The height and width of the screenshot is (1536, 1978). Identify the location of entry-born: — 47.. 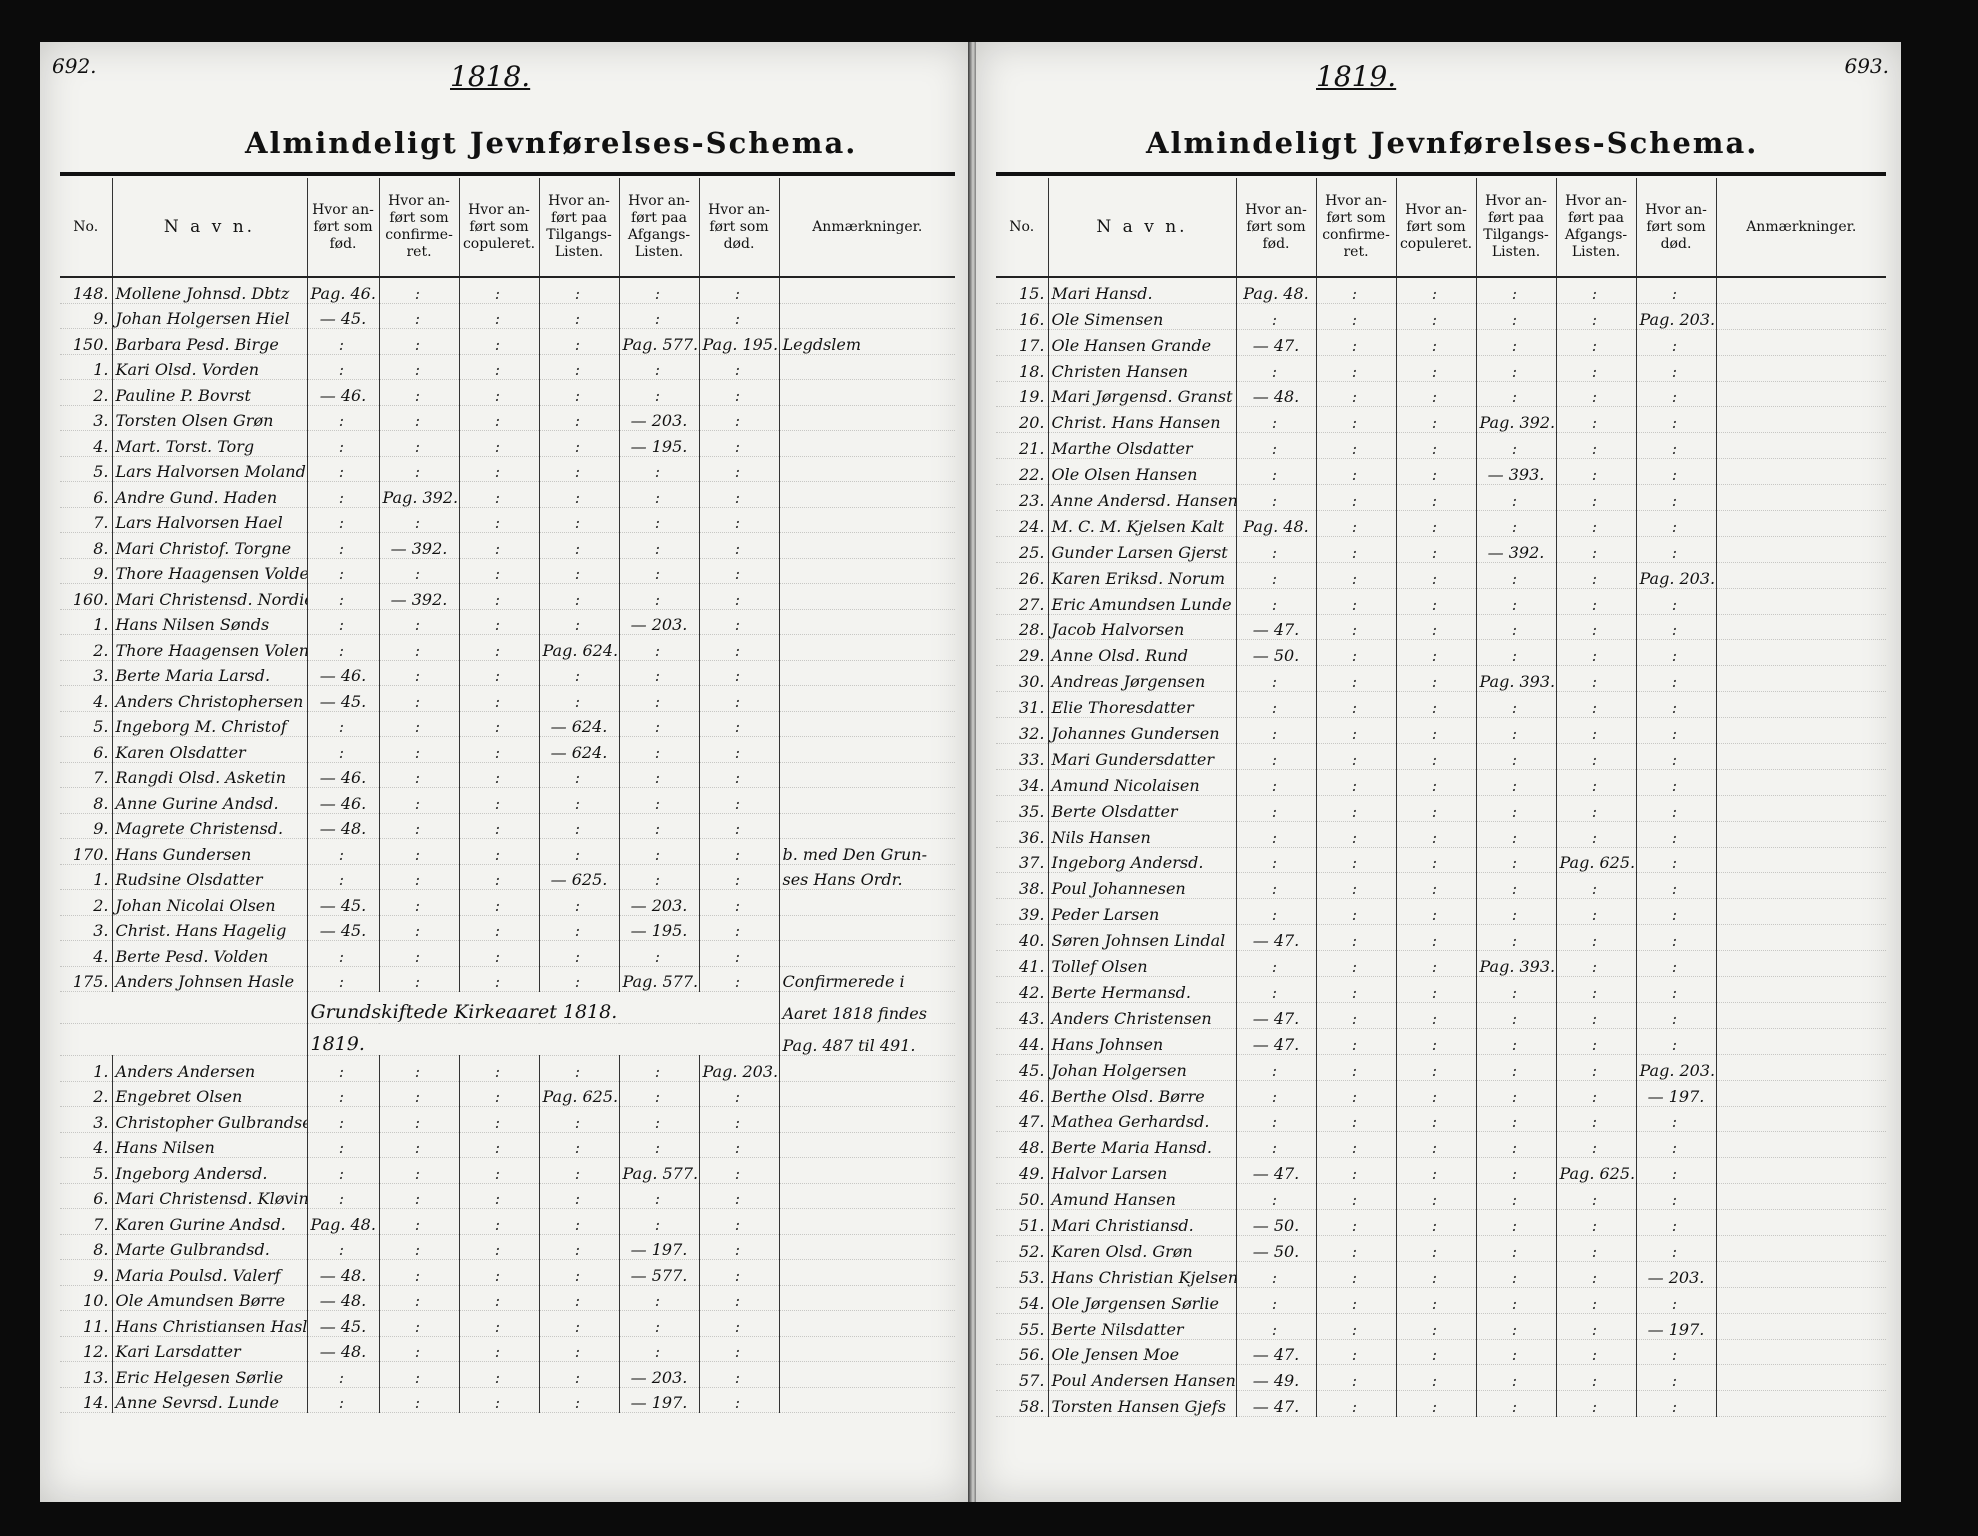
(1276, 1015).